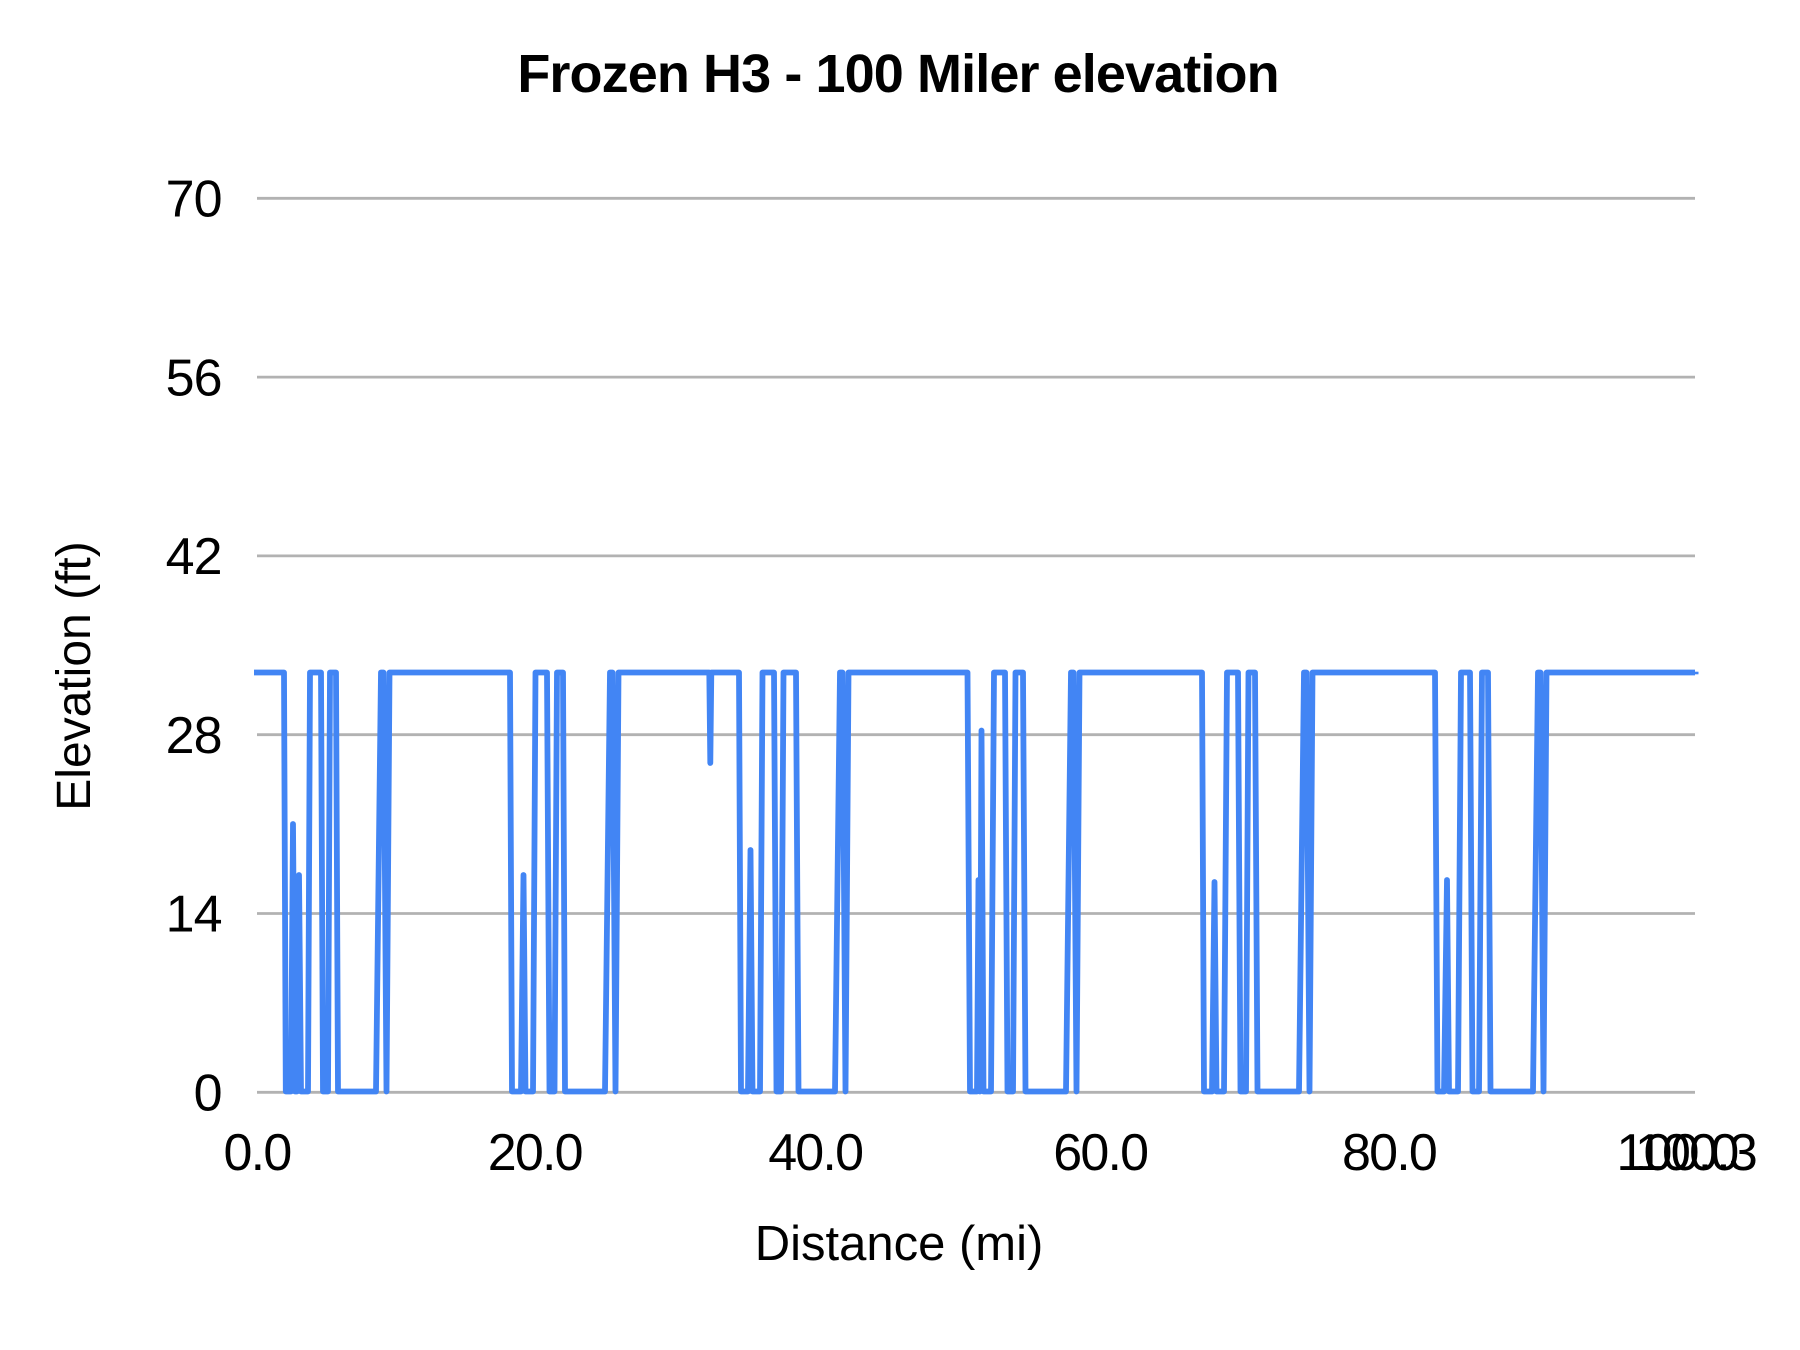 The image size is (1800, 1350). I want to click on svg-text: 0.0, so click(257, 1153).